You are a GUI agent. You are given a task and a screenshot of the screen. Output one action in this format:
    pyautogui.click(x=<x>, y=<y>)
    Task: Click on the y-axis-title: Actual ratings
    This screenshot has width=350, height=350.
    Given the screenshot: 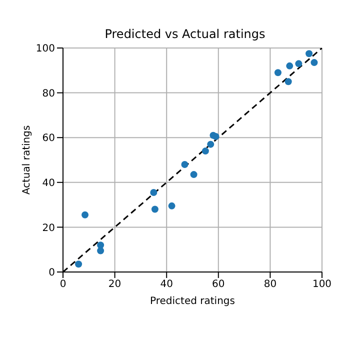 What is the action you would take?
    pyautogui.click(x=27, y=160)
    